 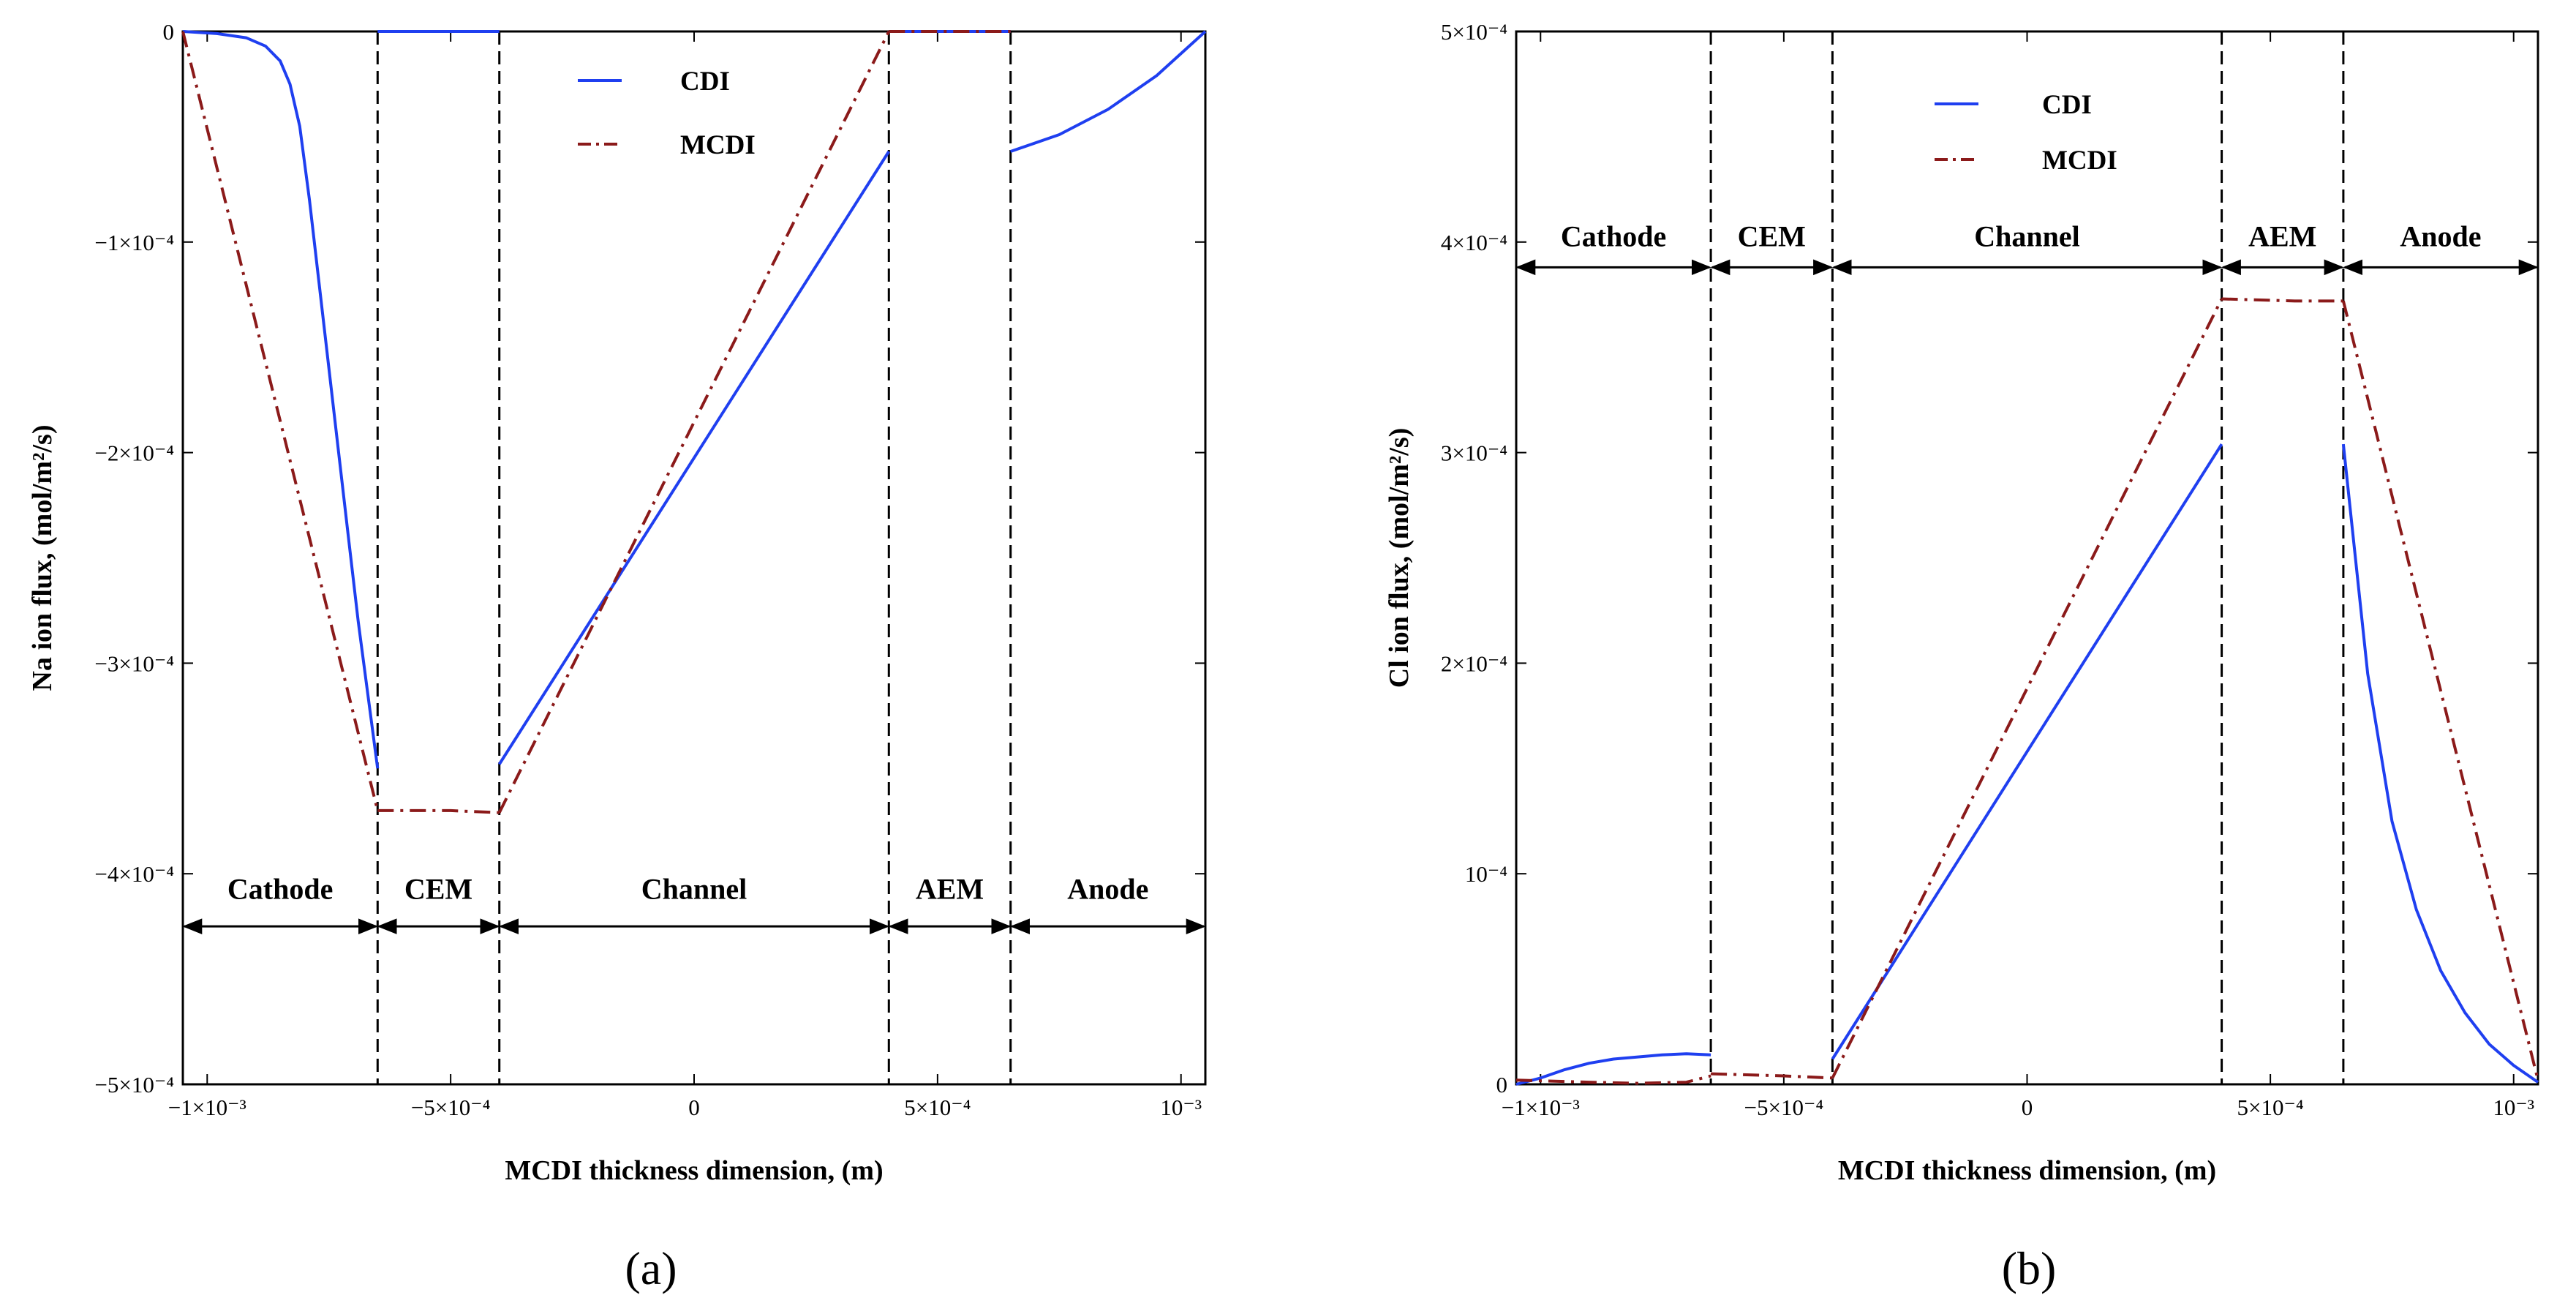 What do you see at coordinates (1474, 453) in the screenshot?
I see `y-tick-label: 3×10⁻⁴` at bounding box center [1474, 453].